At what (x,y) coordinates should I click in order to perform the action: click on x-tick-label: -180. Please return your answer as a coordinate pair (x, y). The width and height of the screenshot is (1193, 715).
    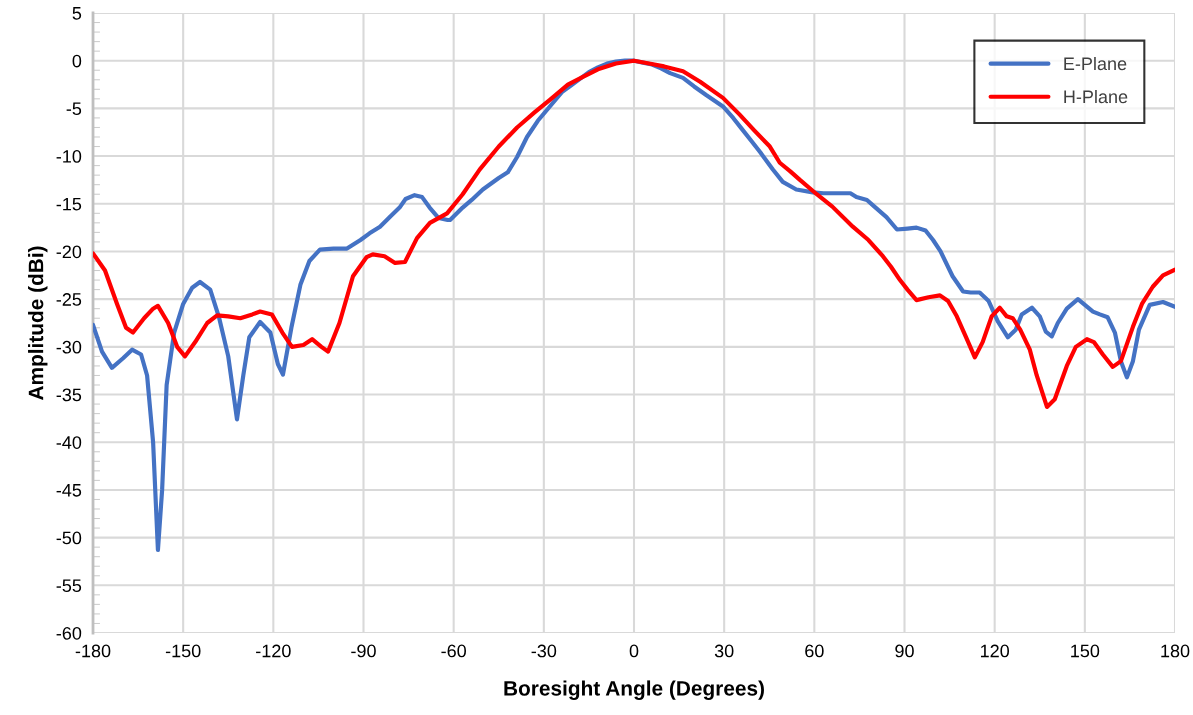
    Looking at the image, I should click on (93, 651).